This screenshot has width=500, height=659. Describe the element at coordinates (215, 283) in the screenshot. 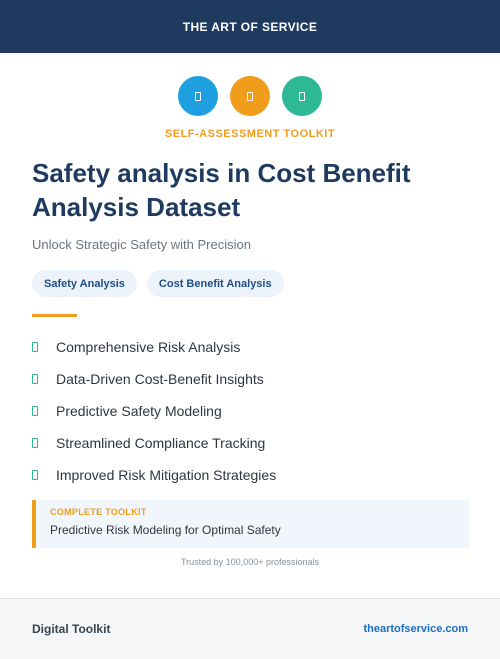

I see `tag-cost-benefit-analysis: Cost Benefit Analysis` at that location.